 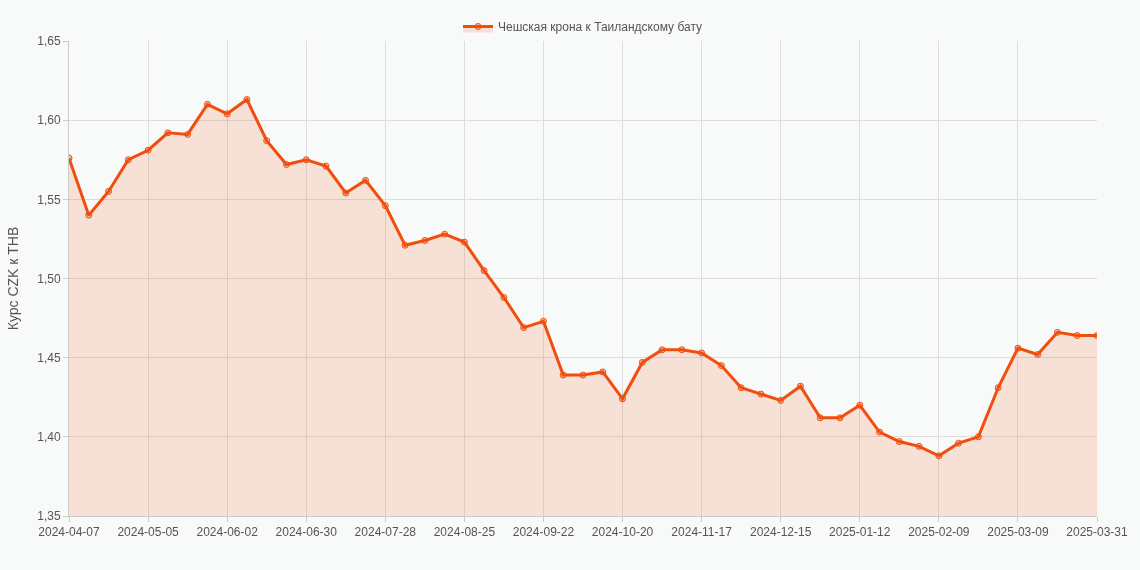 What do you see at coordinates (780, 532) in the screenshot?
I see `x-tick-label: 2024-12-15` at bounding box center [780, 532].